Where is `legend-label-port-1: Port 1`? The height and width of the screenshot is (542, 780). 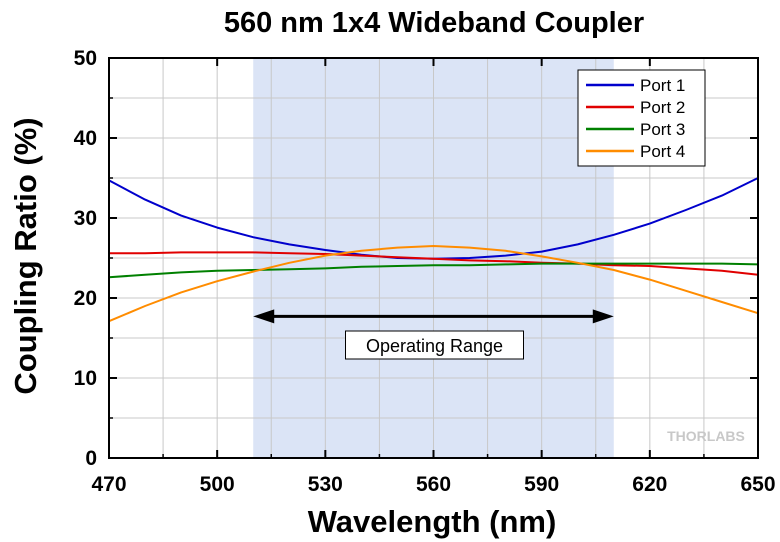 legend-label-port-1: Port 1 is located at coordinates (662, 85).